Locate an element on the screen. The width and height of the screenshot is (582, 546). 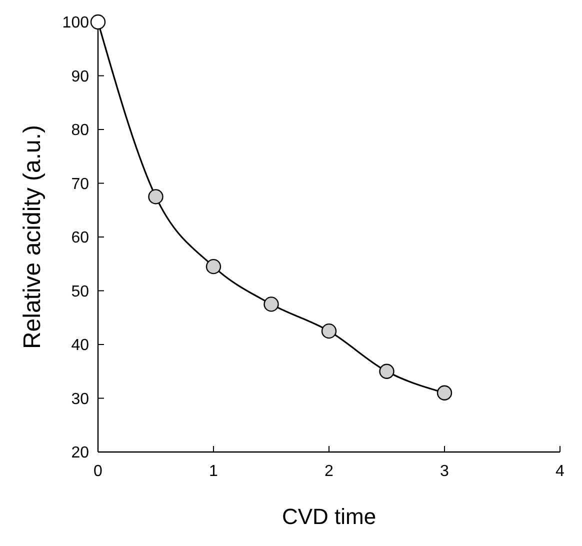
x-tick-label: 4 is located at coordinates (560, 471).